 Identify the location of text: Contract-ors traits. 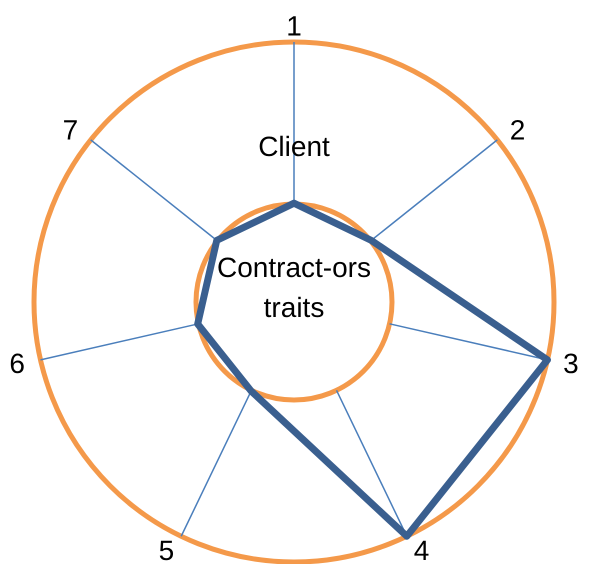
(294, 288).